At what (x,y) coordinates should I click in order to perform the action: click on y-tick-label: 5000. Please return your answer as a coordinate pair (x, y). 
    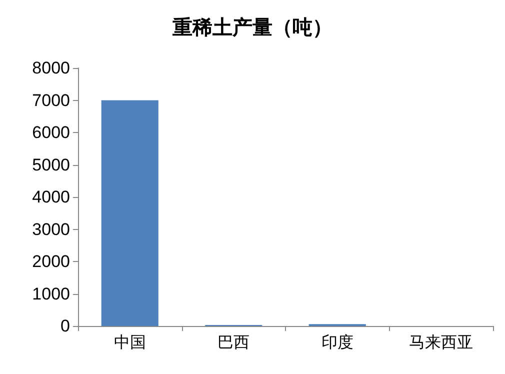
    Looking at the image, I should click on (51, 164).